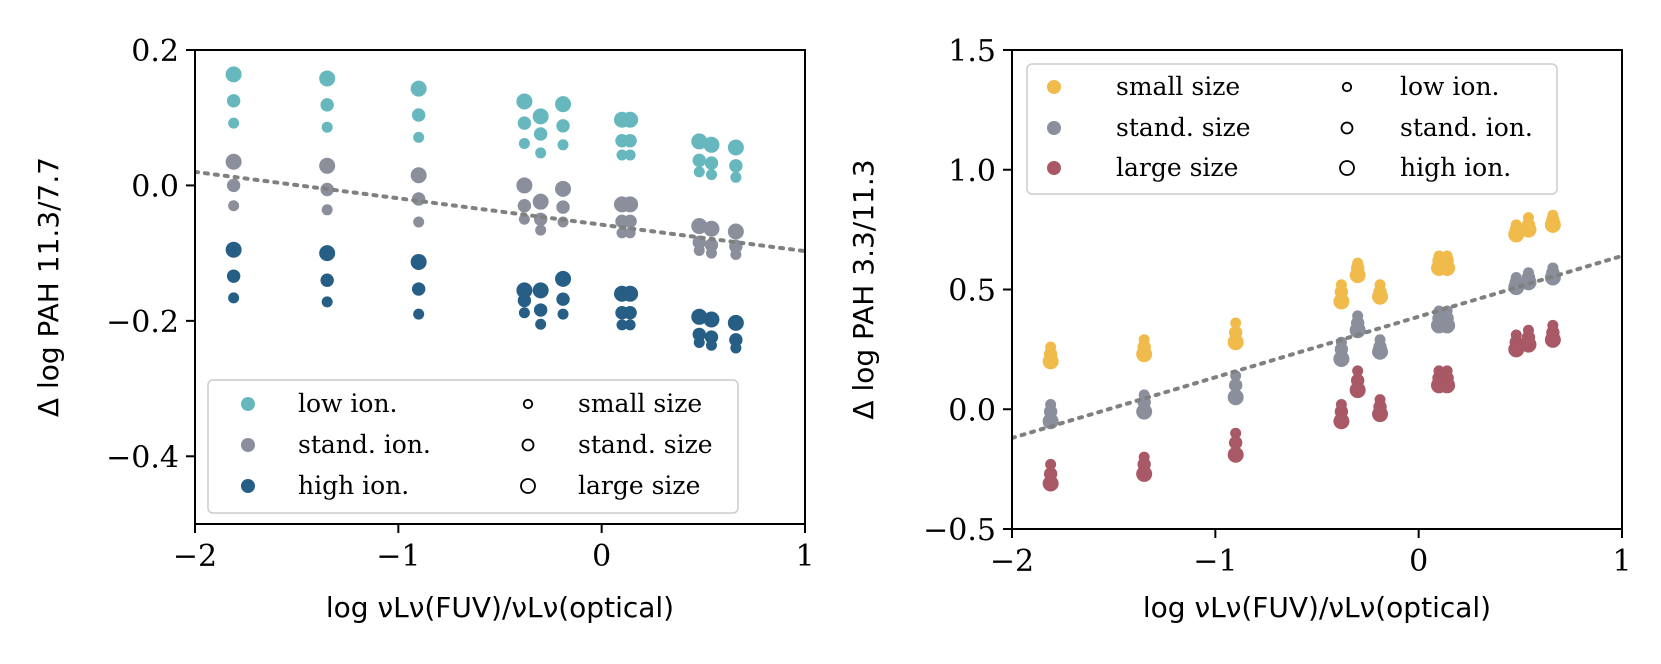 The width and height of the screenshot is (1661, 664). What do you see at coordinates (364, 444) in the screenshot?
I see `left-legend-color-label: stand. ion.` at bounding box center [364, 444].